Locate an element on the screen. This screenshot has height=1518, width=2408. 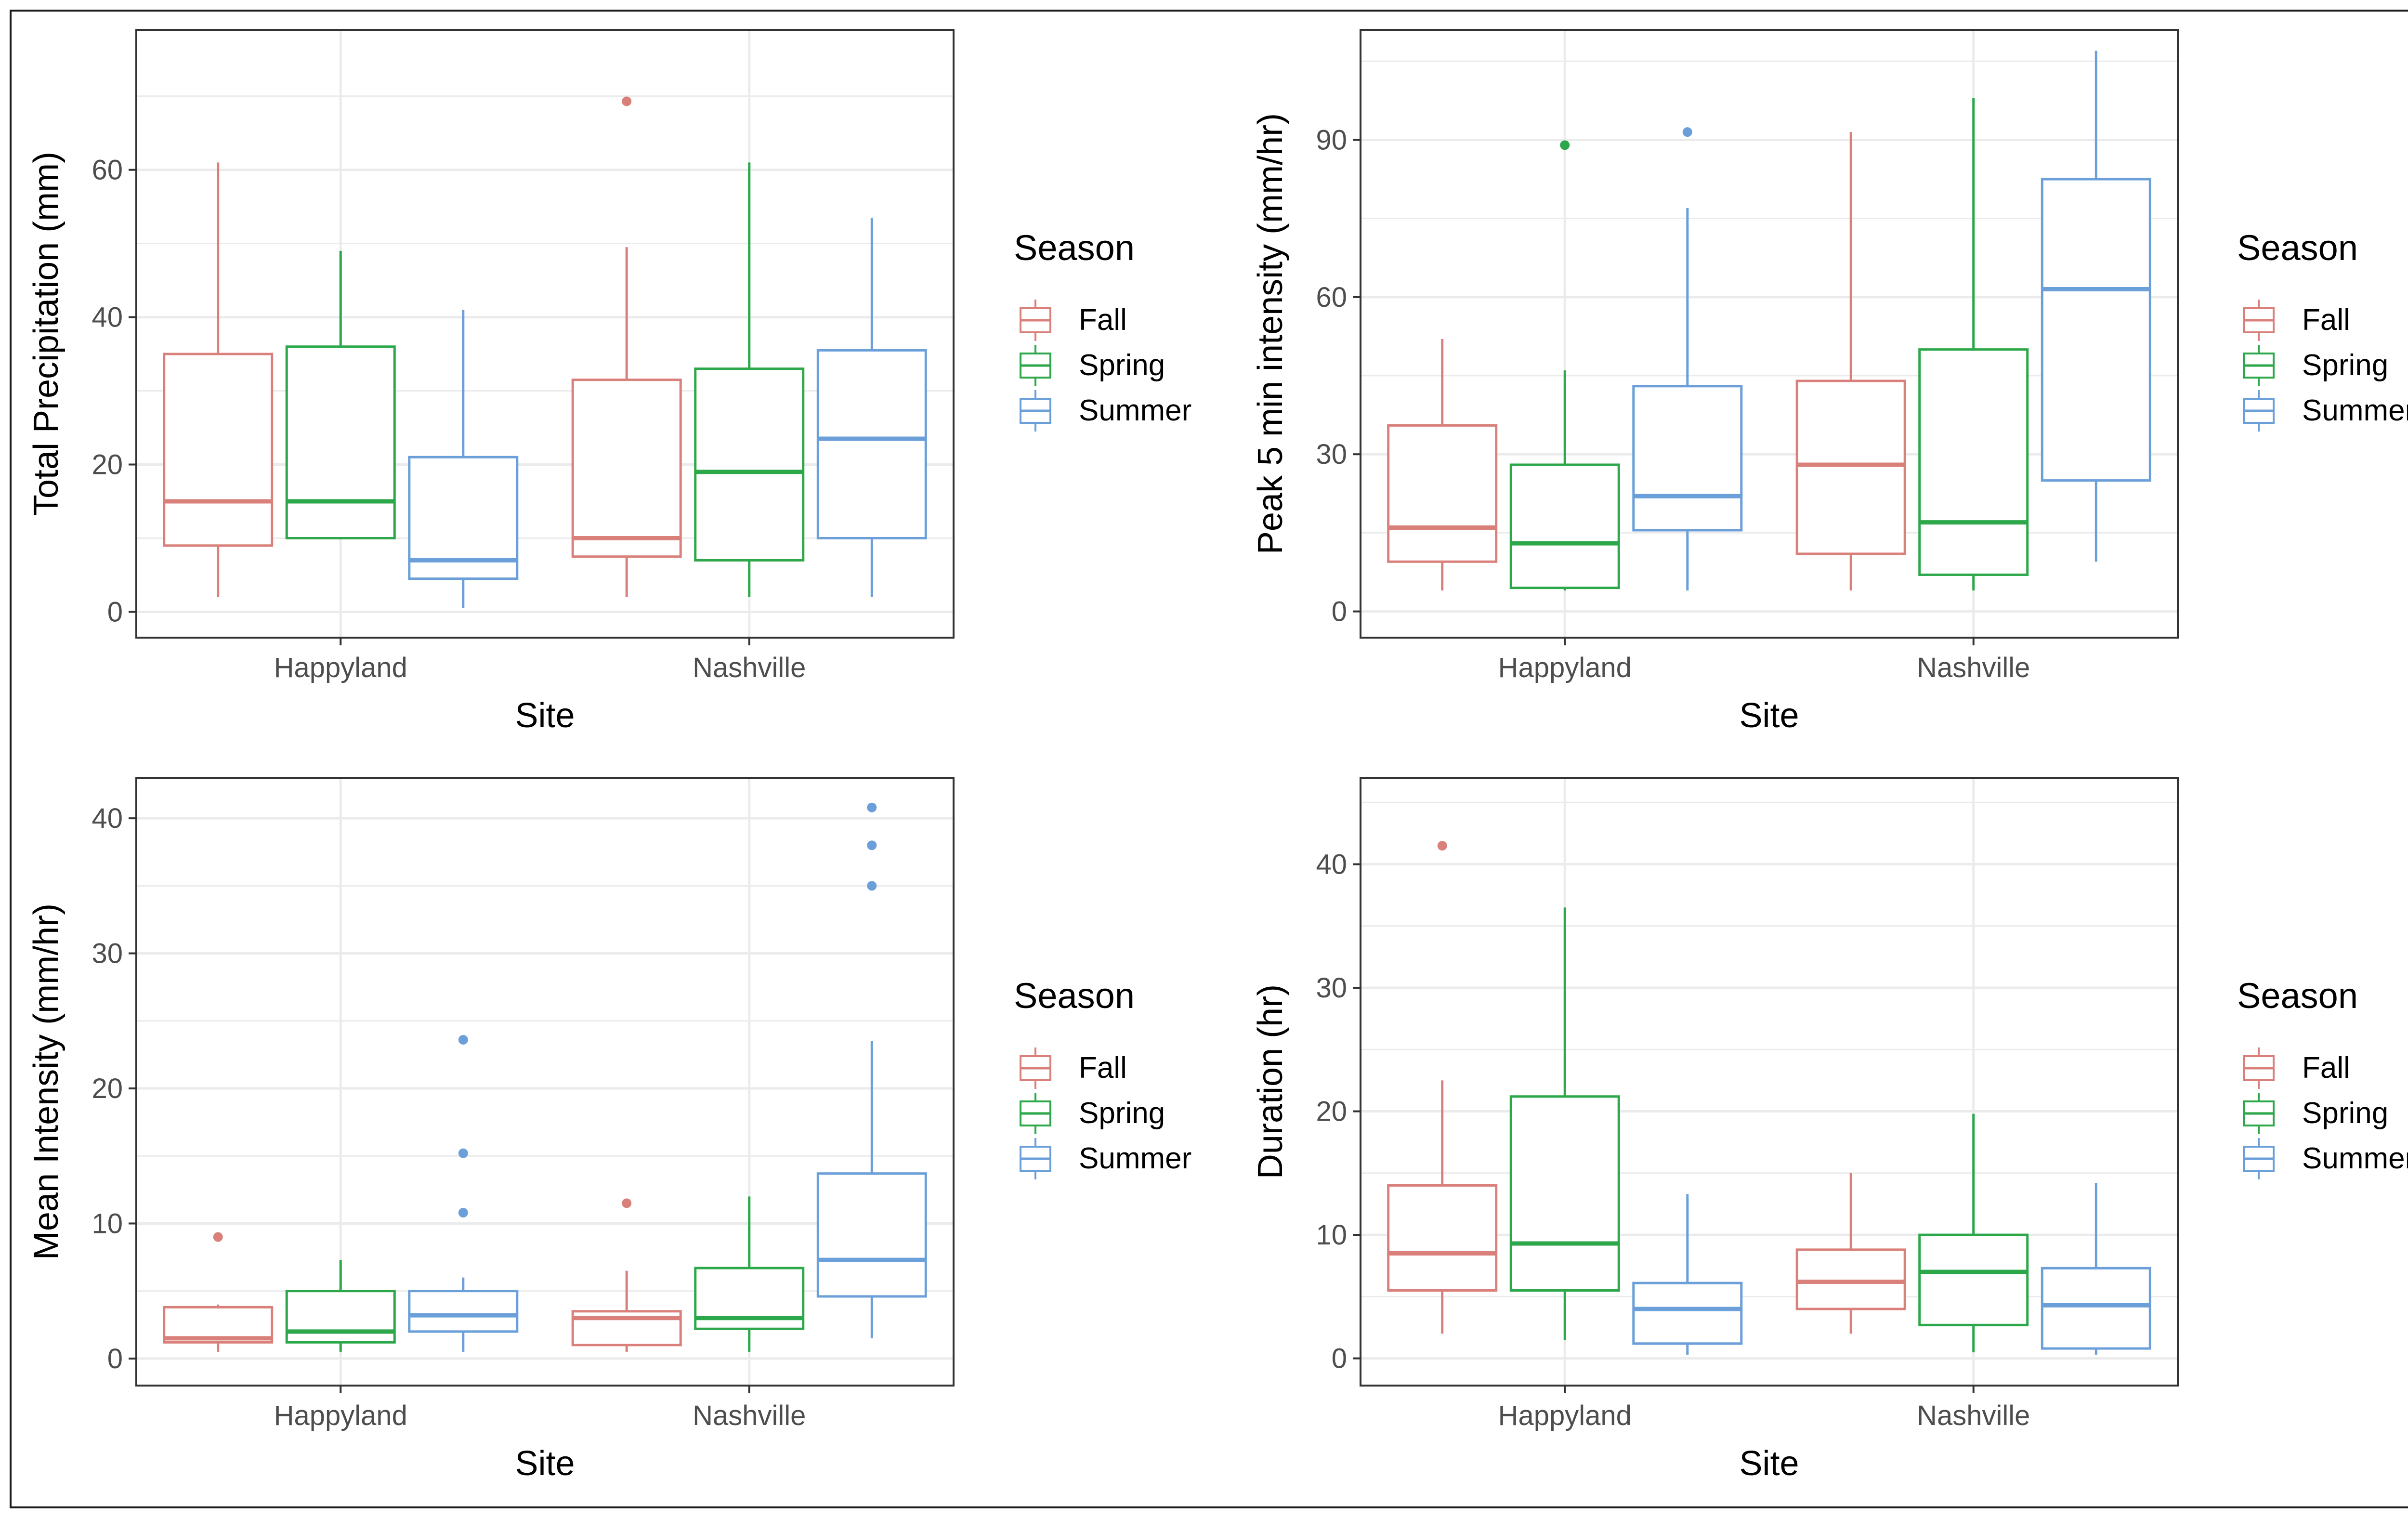
y-axis-title: Total Precipitation (mm) is located at coordinates (46, 334).